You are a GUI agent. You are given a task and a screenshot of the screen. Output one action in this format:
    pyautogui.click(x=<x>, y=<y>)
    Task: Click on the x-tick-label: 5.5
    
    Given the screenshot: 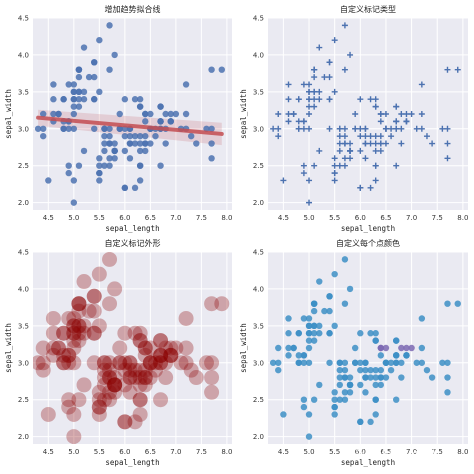 What is the action you would take?
    pyautogui.click(x=99, y=218)
    